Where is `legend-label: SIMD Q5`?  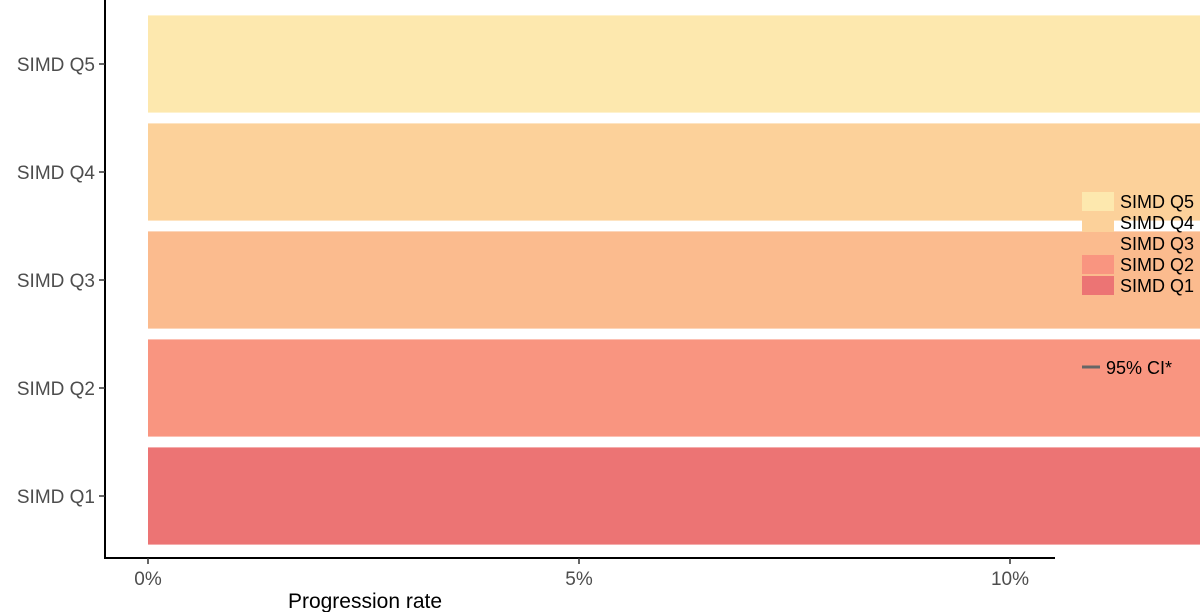
legend-label: SIMD Q5 is located at coordinates (1157, 202).